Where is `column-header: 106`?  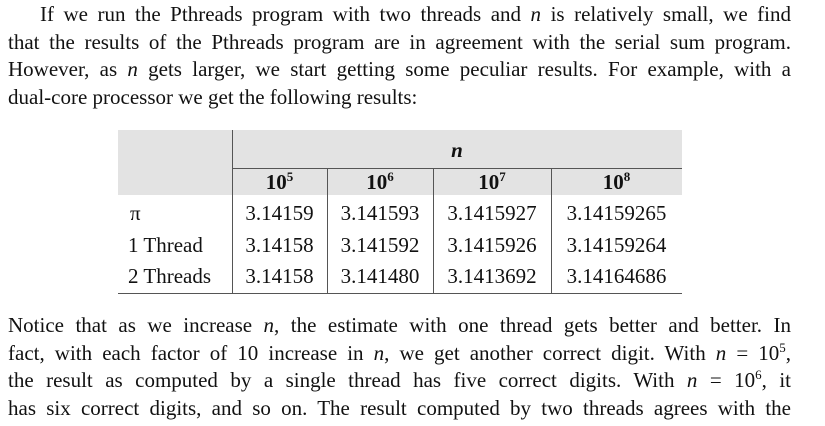
column-header: 106 is located at coordinates (380, 182).